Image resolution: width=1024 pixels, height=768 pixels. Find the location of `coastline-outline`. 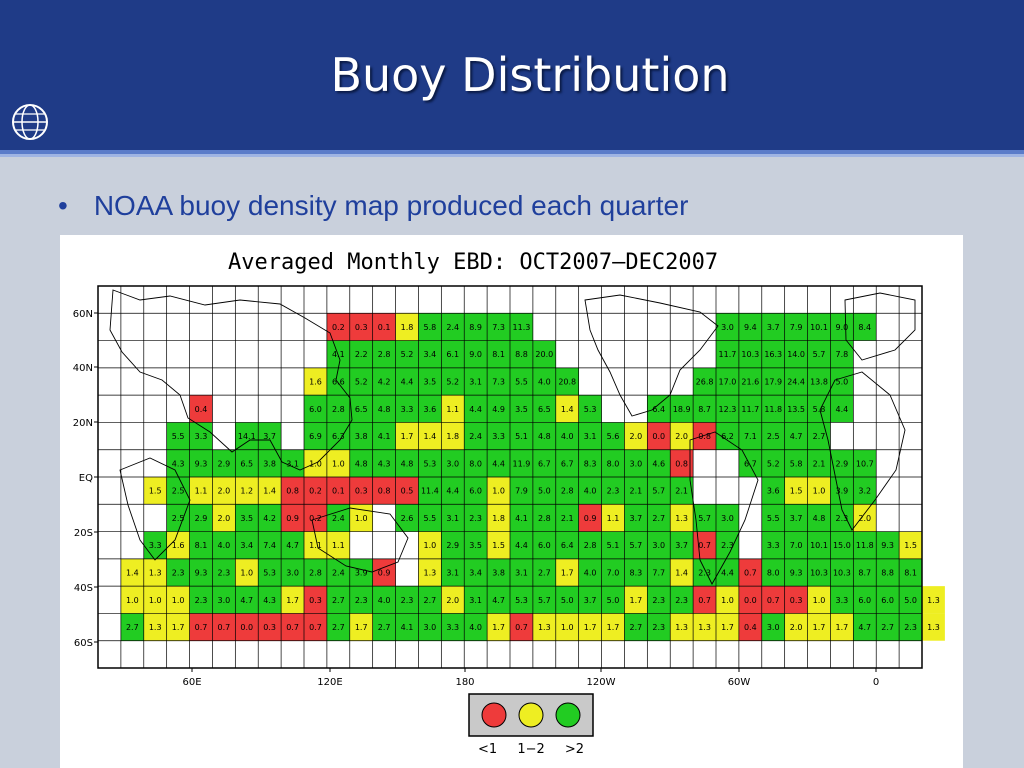

coastline-outline is located at coordinates (651, 355).